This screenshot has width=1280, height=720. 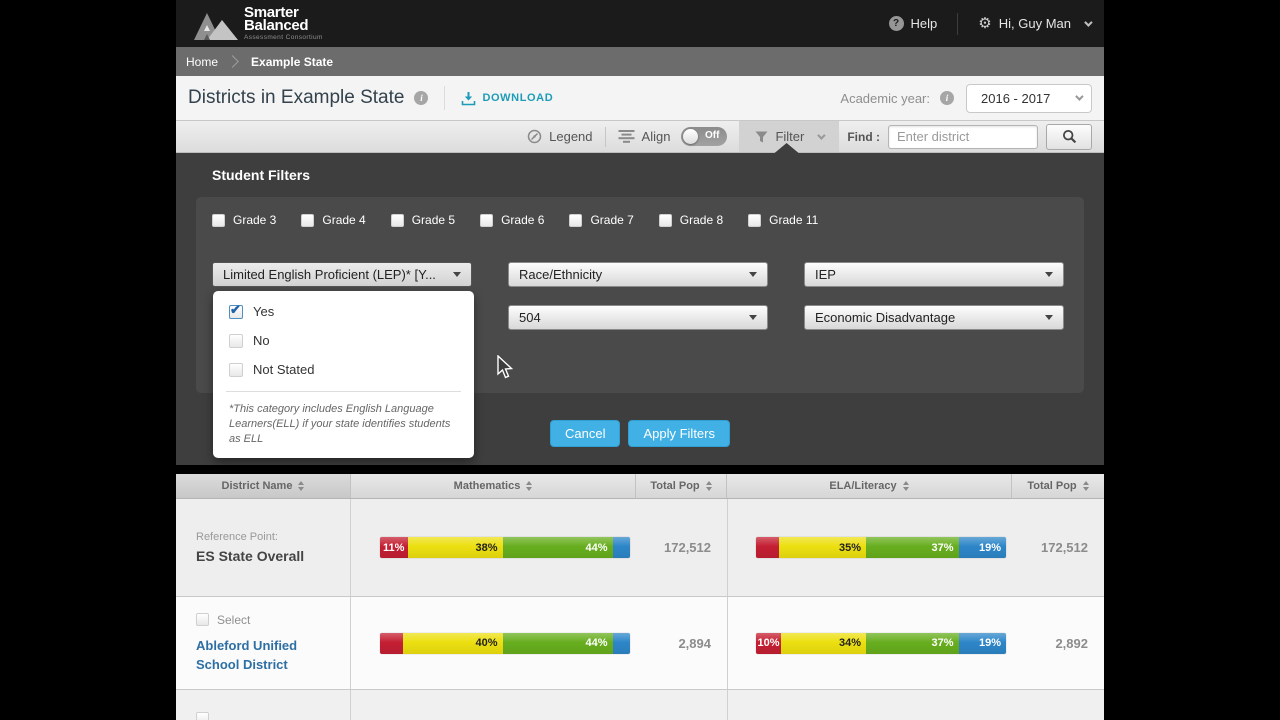 What do you see at coordinates (296, 97) in the screenshot?
I see `page-title: Districts in Example State` at bounding box center [296, 97].